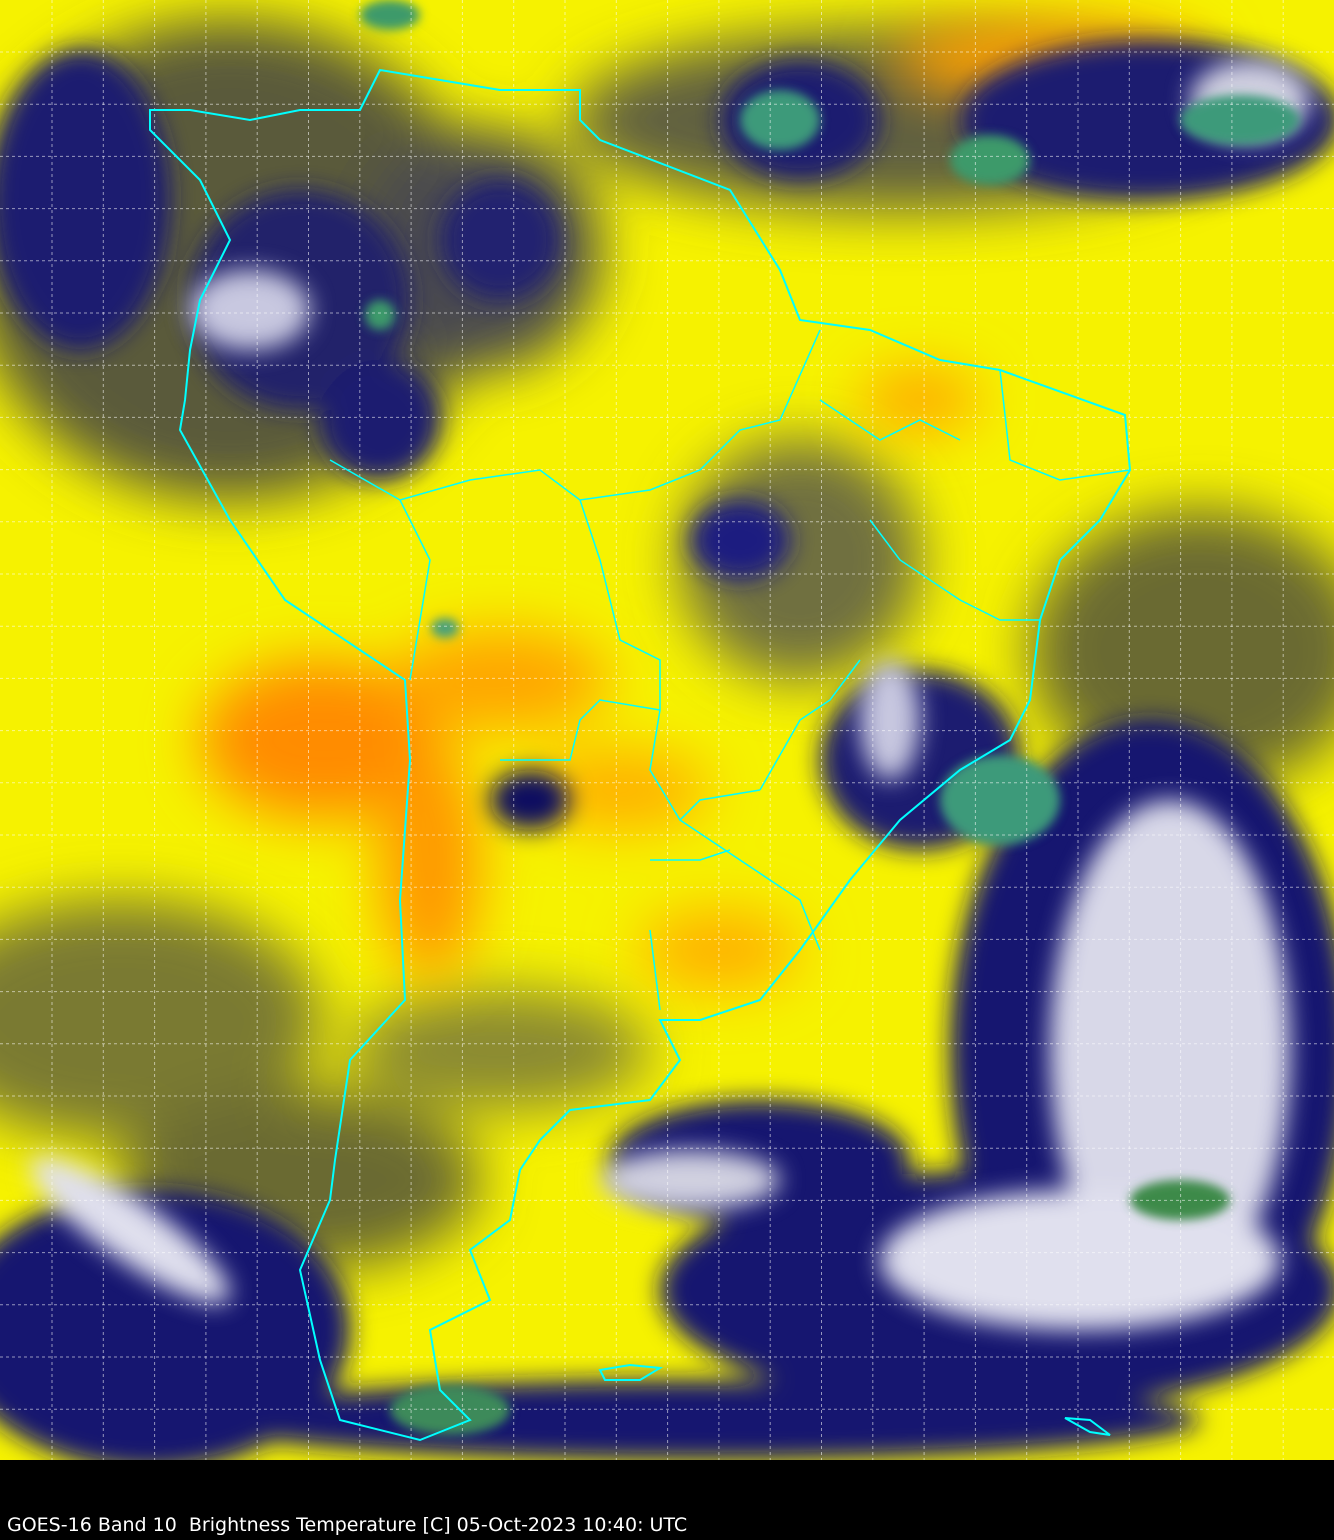 Image resolution: width=1334 pixels, height=1540 pixels. What do you see at coordinates (631, 1372) in the screenshot?
I see `falkland-islands` at bounding box center [631, 1372].